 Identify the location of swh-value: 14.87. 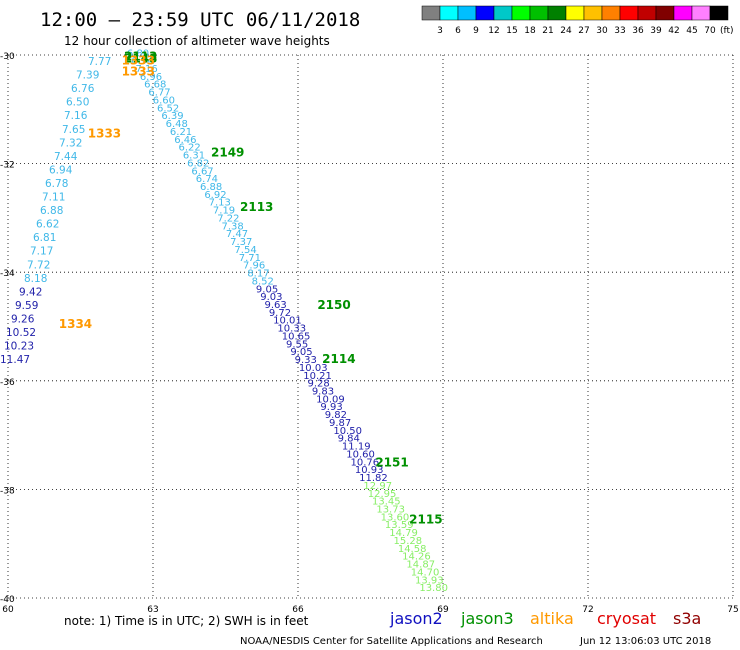
(420, 565).